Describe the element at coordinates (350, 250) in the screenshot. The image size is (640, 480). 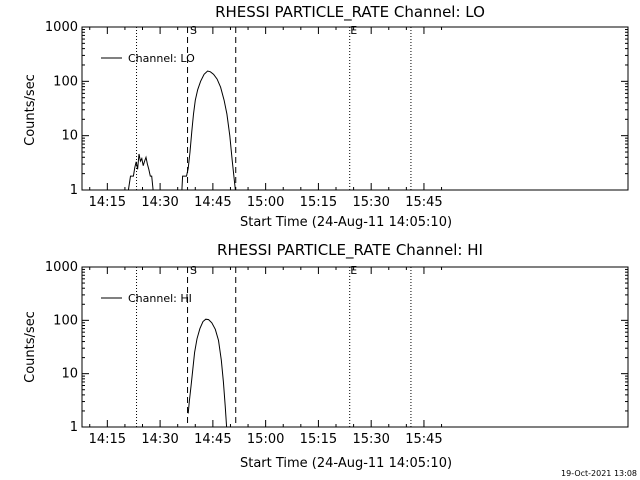
I see `chart-title: RHESSI PARTICLE_RATE Channel: HI` at that location.